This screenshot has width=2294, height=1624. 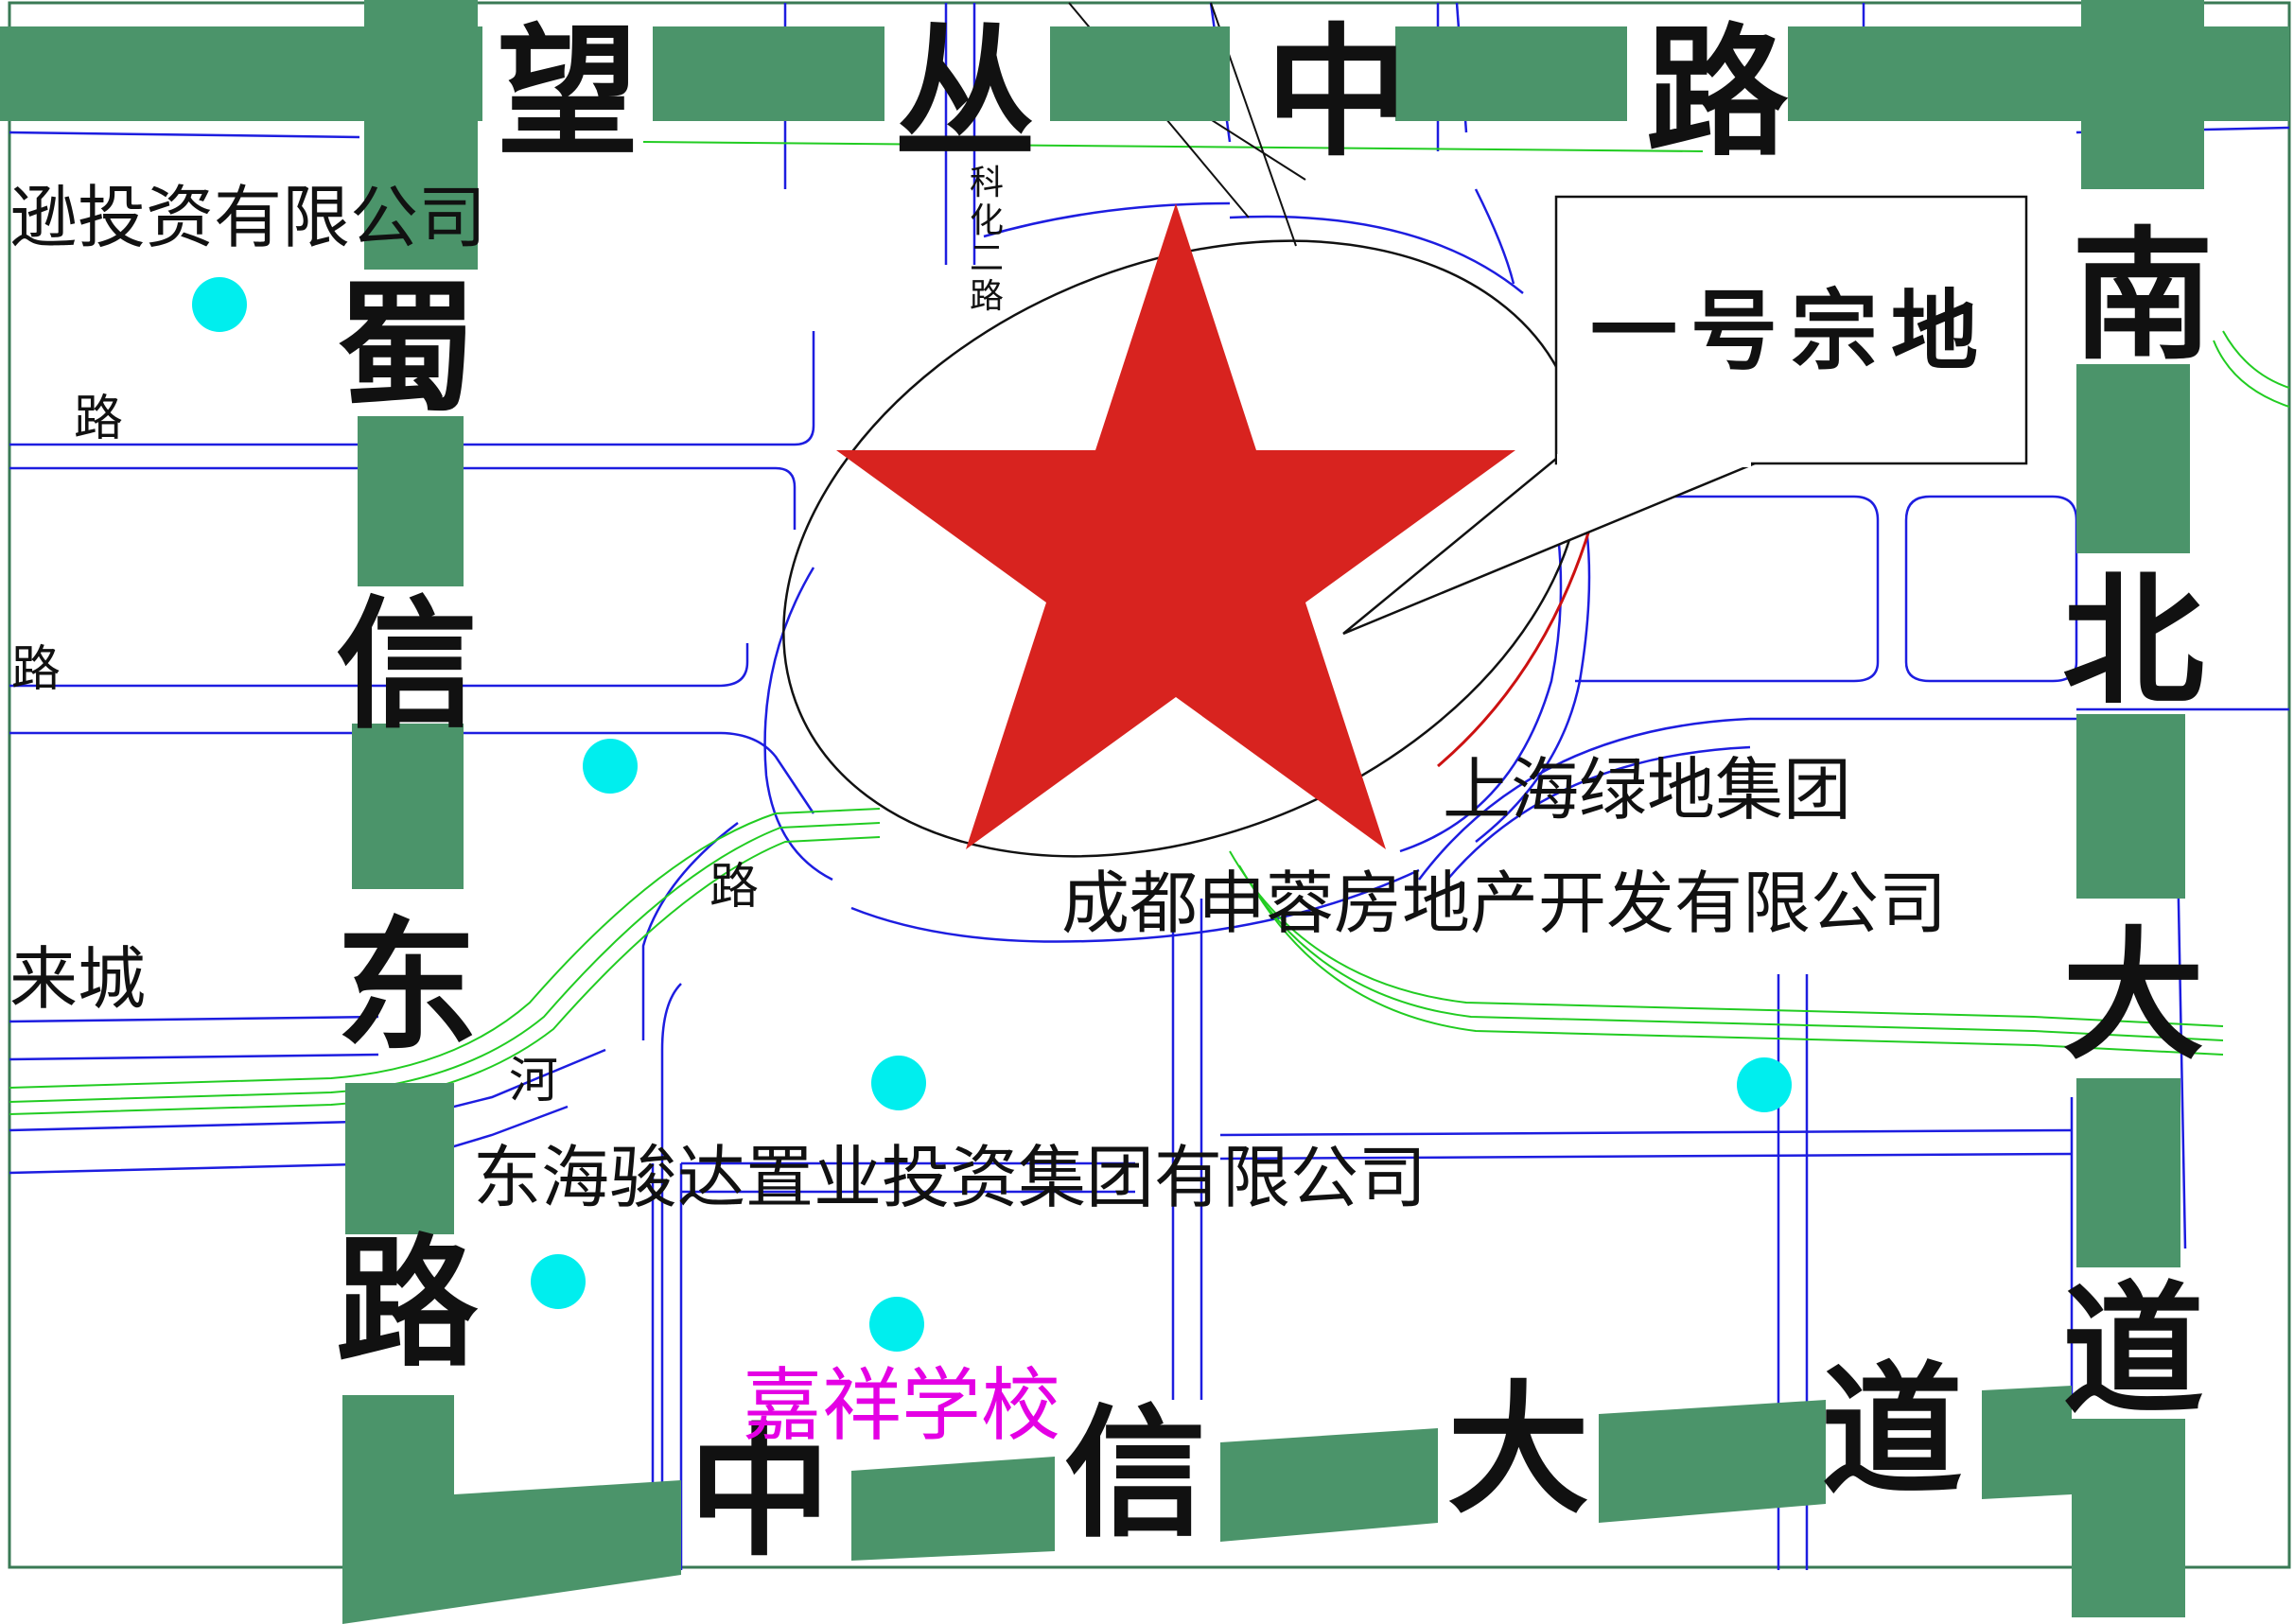 What do you see at coordinates (965, 94) in the screenshot?
I see `street-char: 丛` at bounding box center [965, 94].